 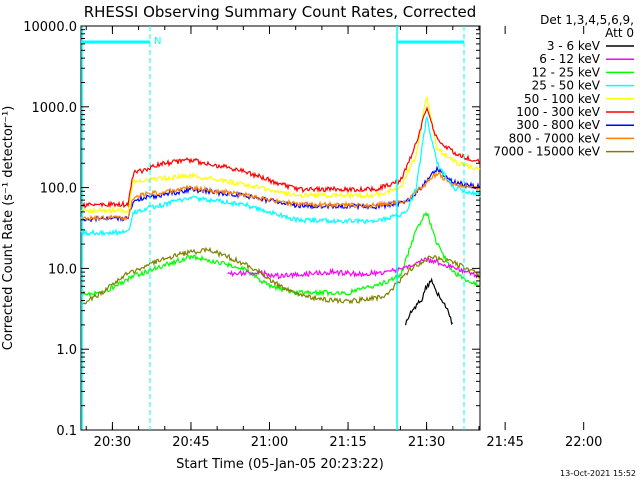 What do you see at coordinates (570, 59) in the screenshot?
I see `legend-entry-label: 6 - 12 keV` at bounding box center [570, 59].